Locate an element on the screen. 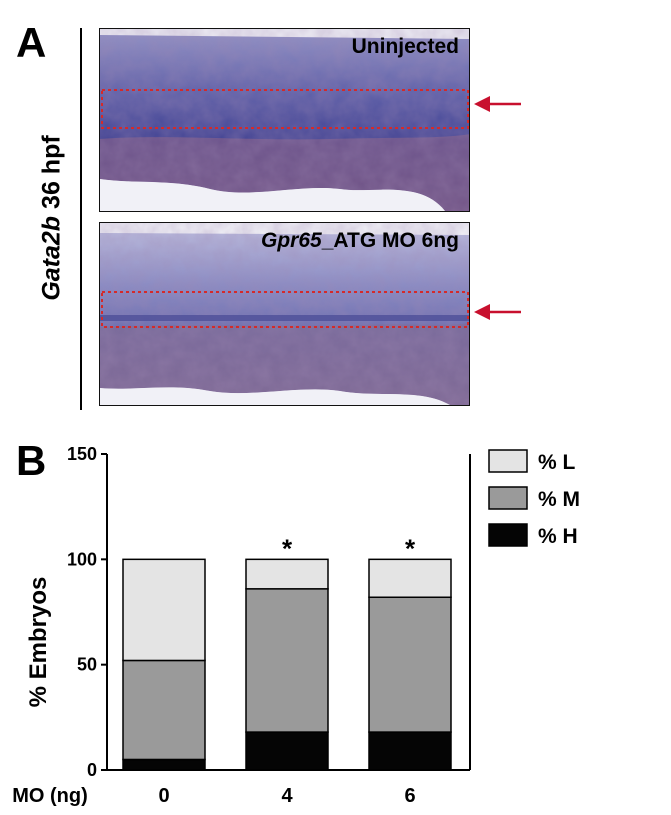 The width and height of the screenshot is (671, 815). panel-a-letter: A is located at coordinates (31, 42).